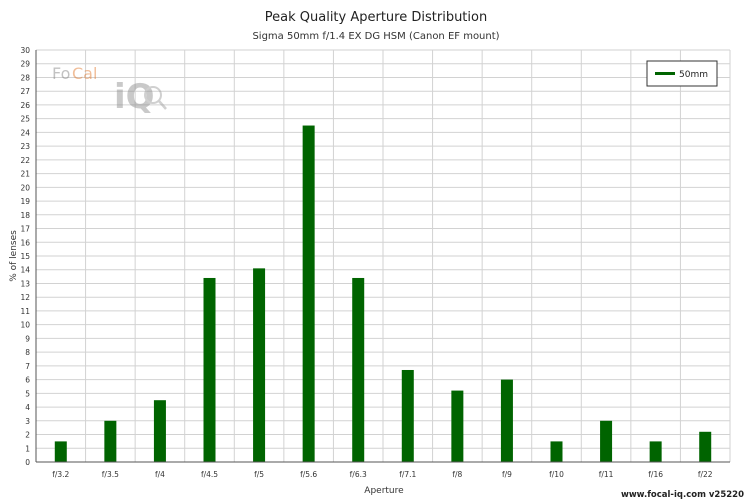 This screenshot has height=500, width=750. Describe the element at coordinates (14, 256) in the screenshot. I see `y-axis-label: % of lenses` at that location.